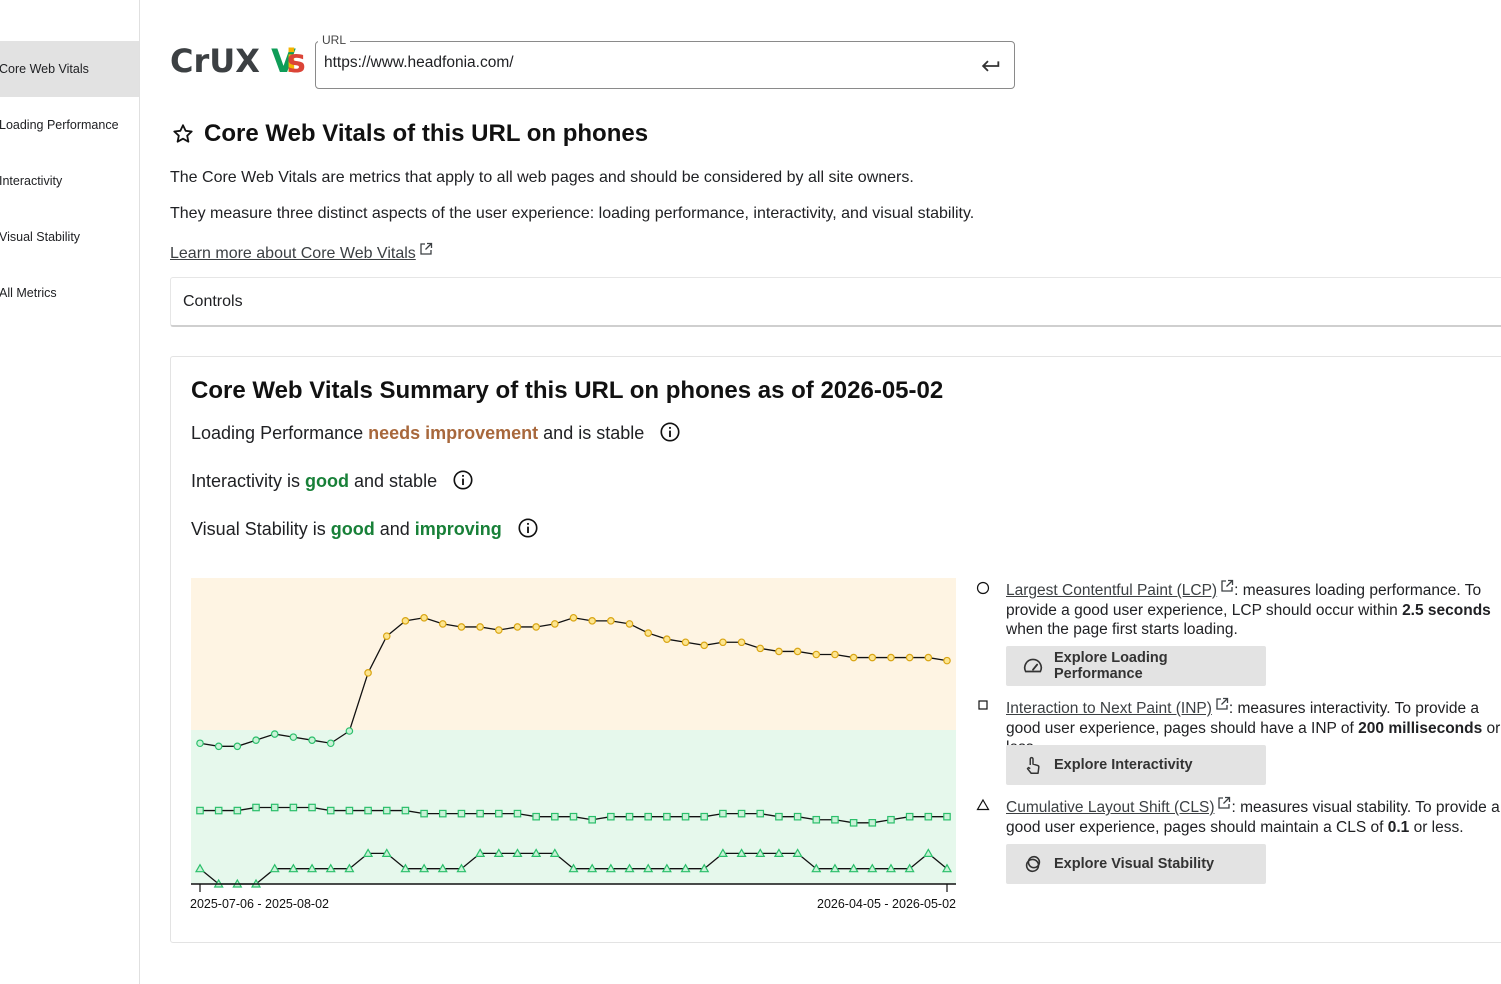  I want to click on needs-improvement-band, so click(573, 654).